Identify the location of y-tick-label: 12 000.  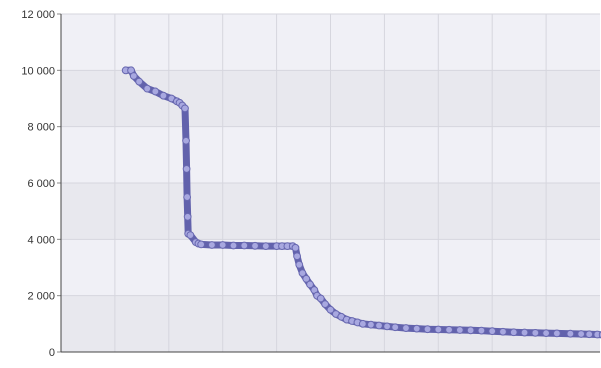
(38, 15).